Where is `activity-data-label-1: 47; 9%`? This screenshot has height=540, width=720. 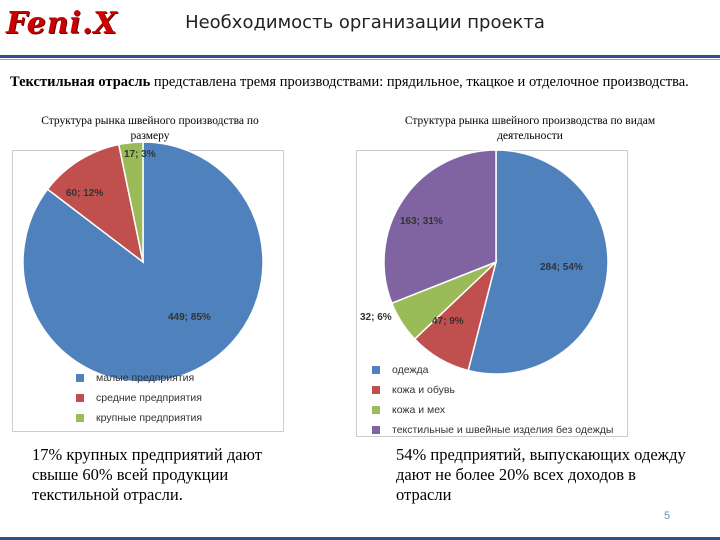 activity-data-label-1: 47; 9% is located at coordinates (448, 321).